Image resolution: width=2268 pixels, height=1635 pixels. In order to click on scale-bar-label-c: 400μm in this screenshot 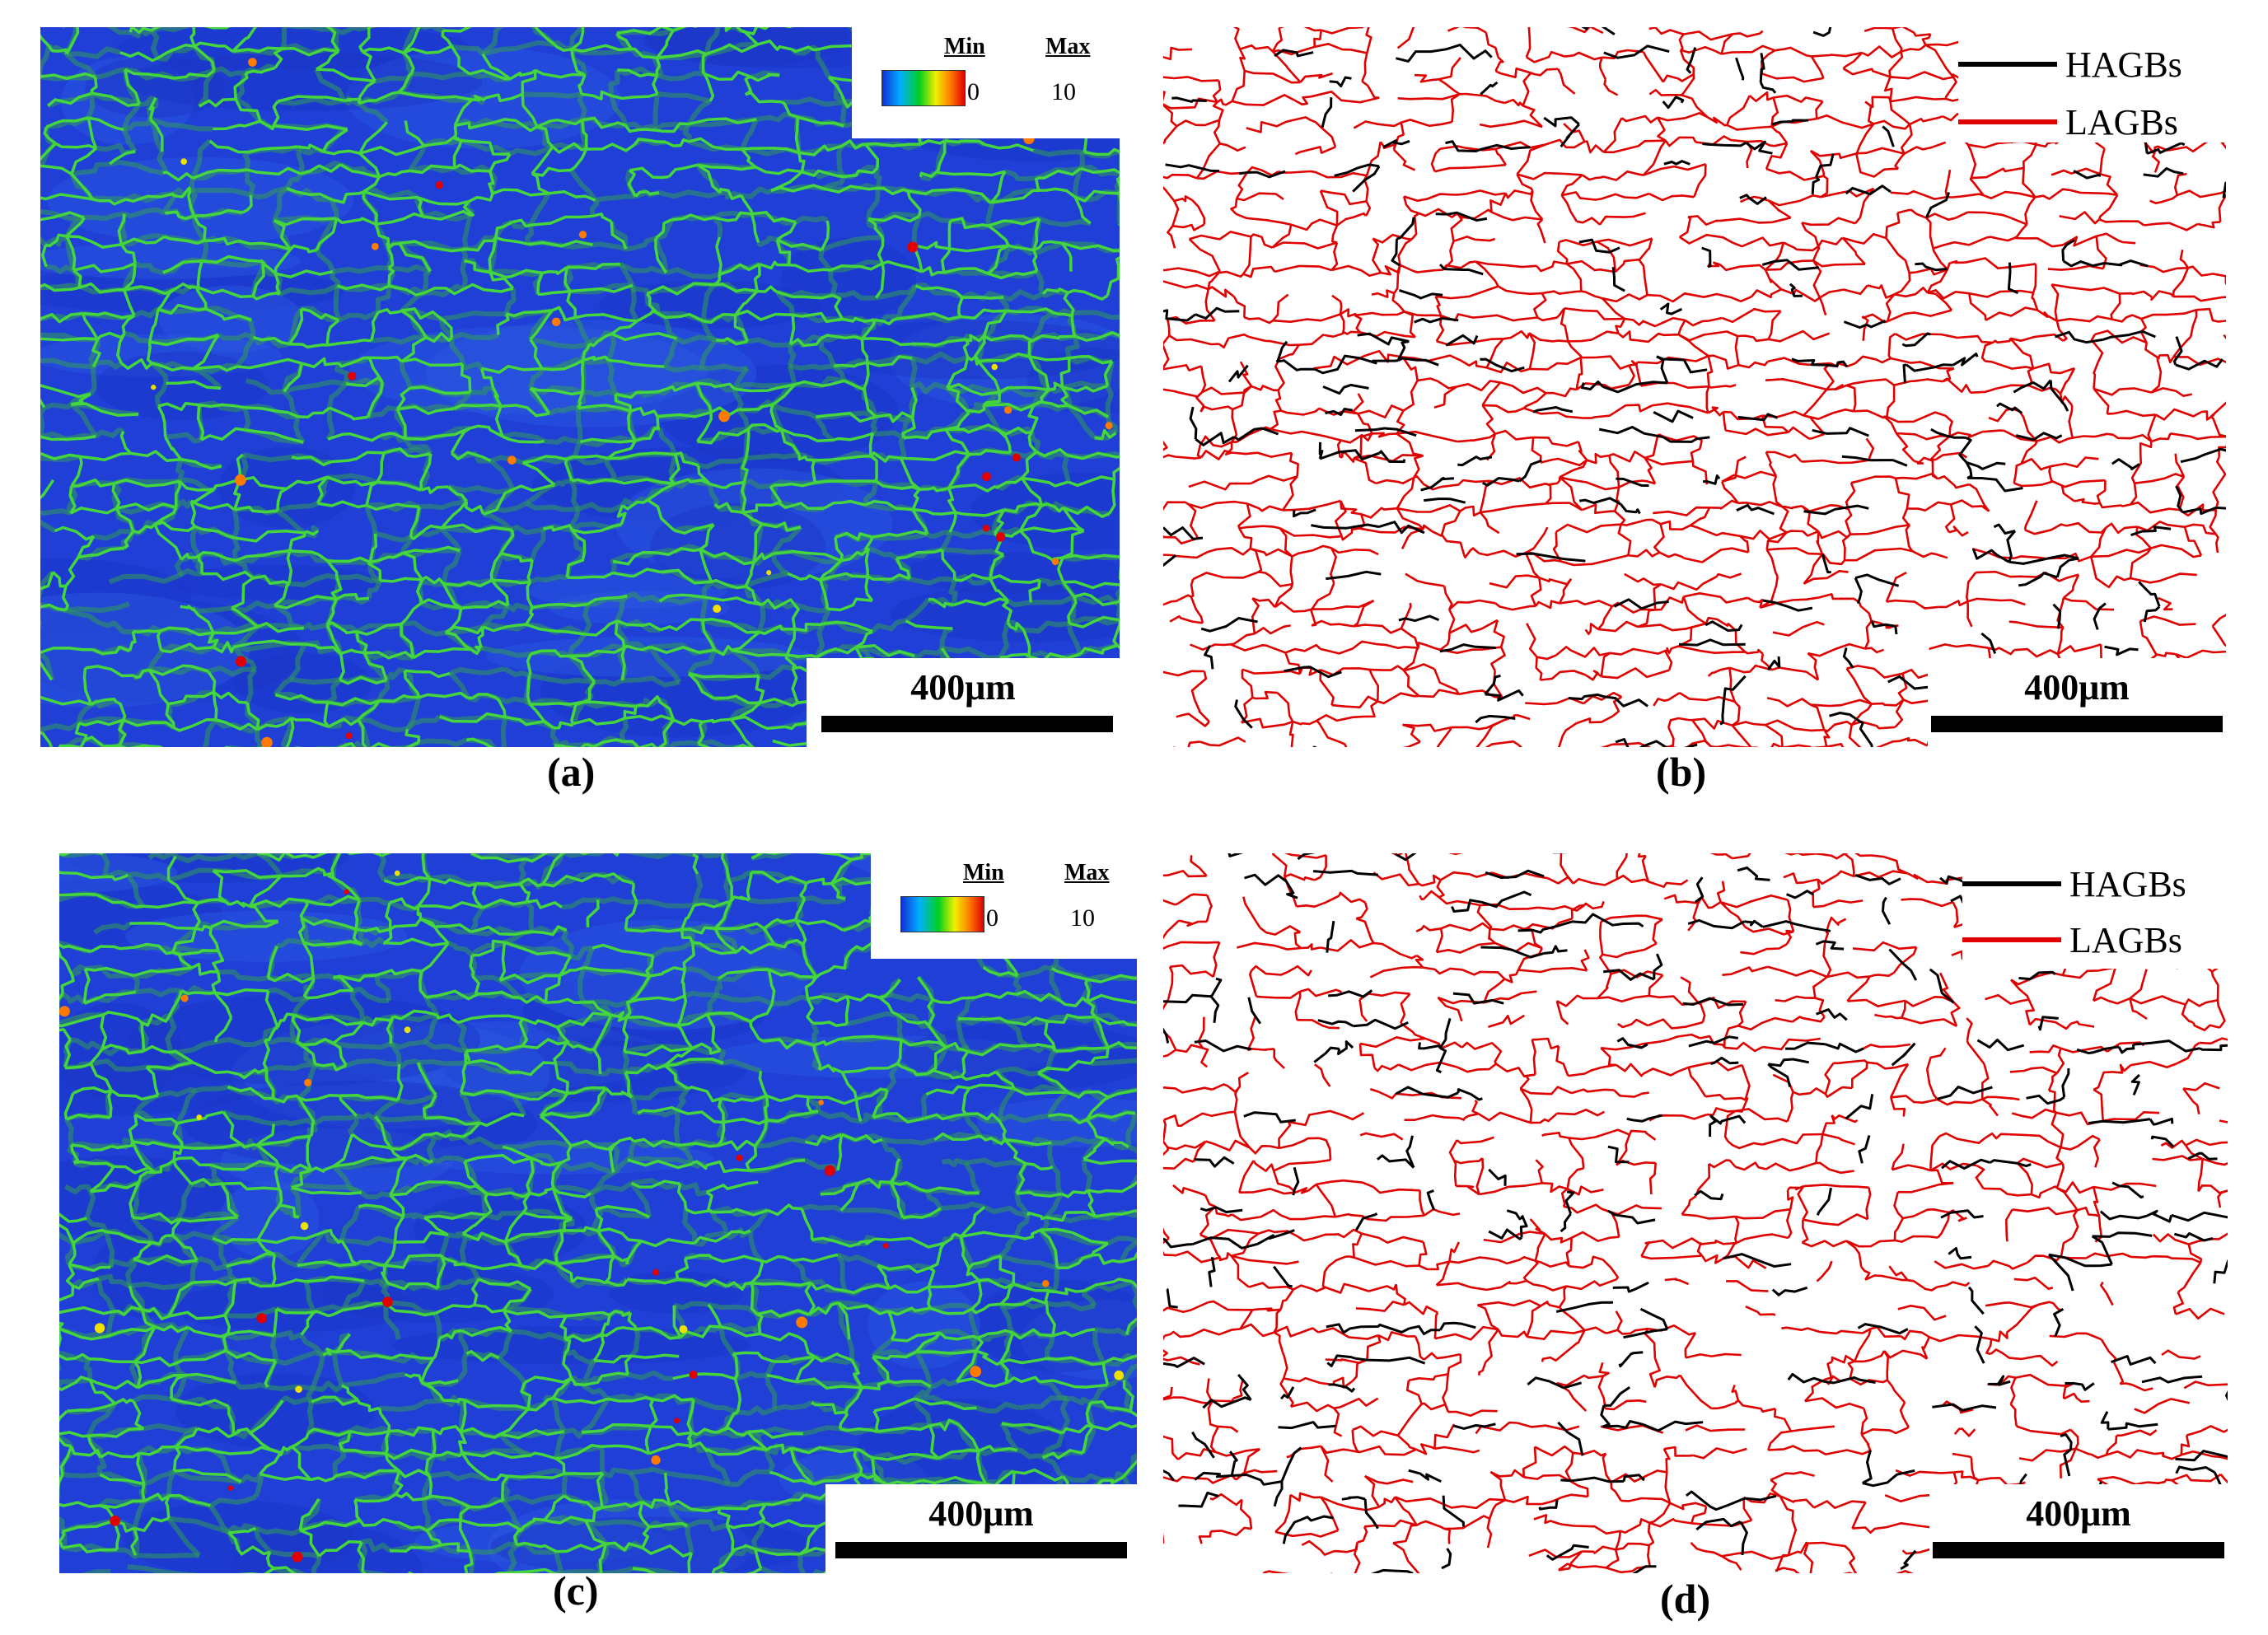, I will do `click(981, 1513)`.